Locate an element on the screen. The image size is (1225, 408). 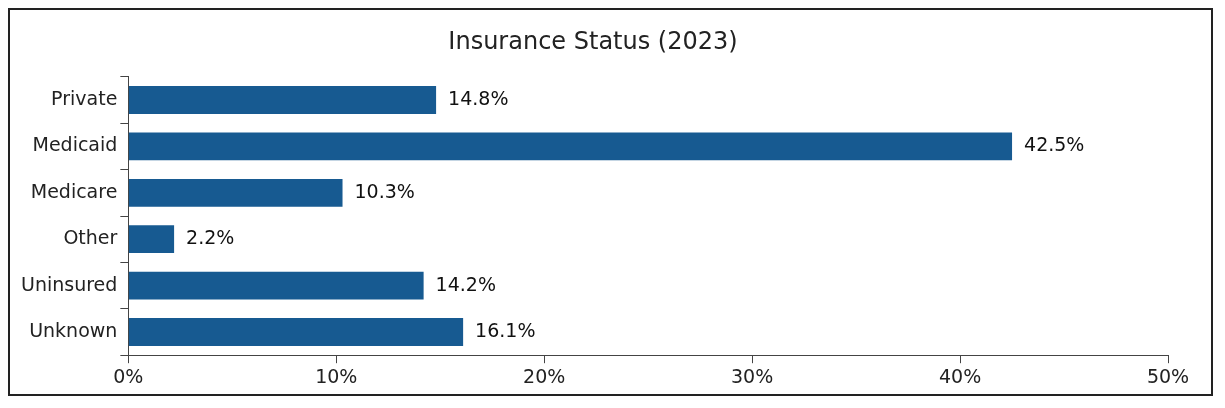
x-tick-label: 10% is located at coordinates (336, 375).